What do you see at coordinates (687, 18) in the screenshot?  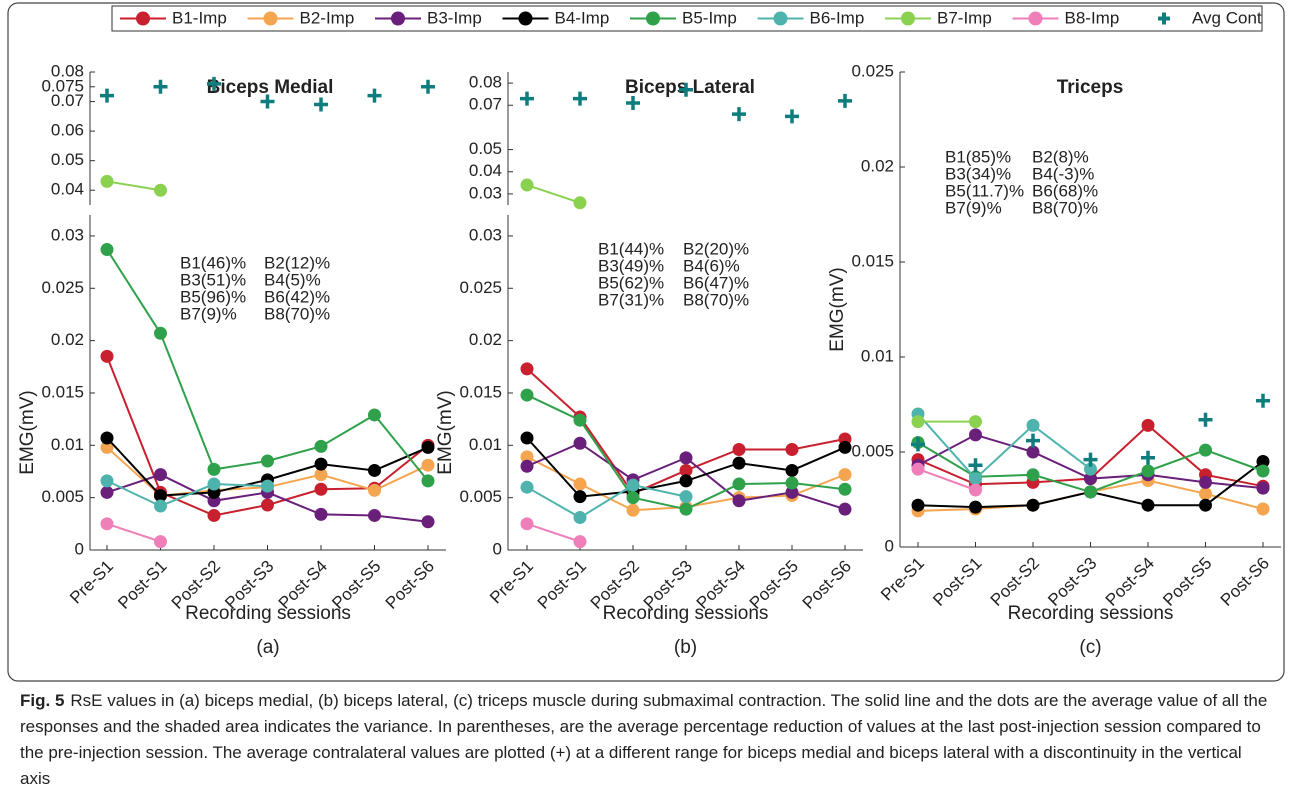 I see `legend-box` at bounding box center [687, 18].